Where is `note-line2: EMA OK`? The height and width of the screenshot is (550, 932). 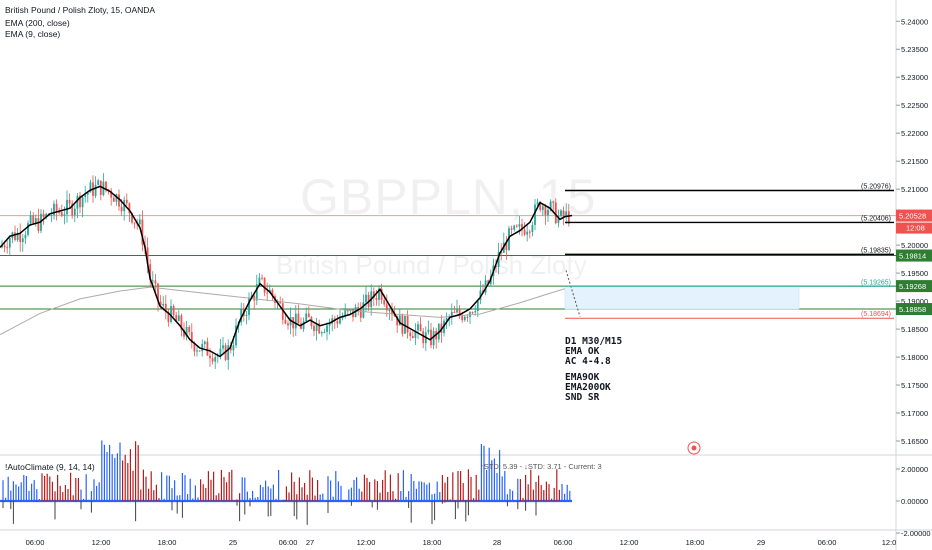 note-line2: EMA OK is located at coordinates (582, 351).